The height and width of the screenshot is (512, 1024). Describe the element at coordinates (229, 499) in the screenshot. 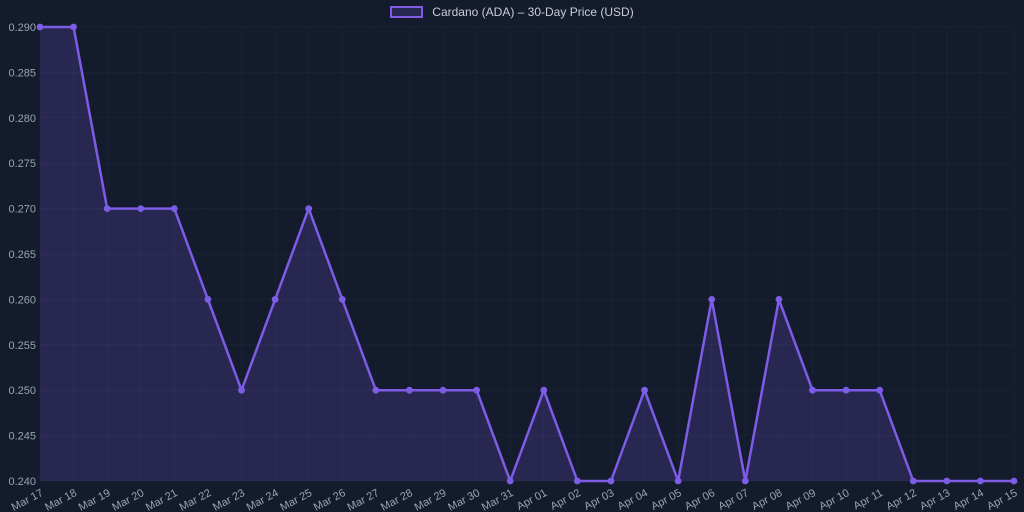

I see `x-tick-label: Mar 23` at that location.